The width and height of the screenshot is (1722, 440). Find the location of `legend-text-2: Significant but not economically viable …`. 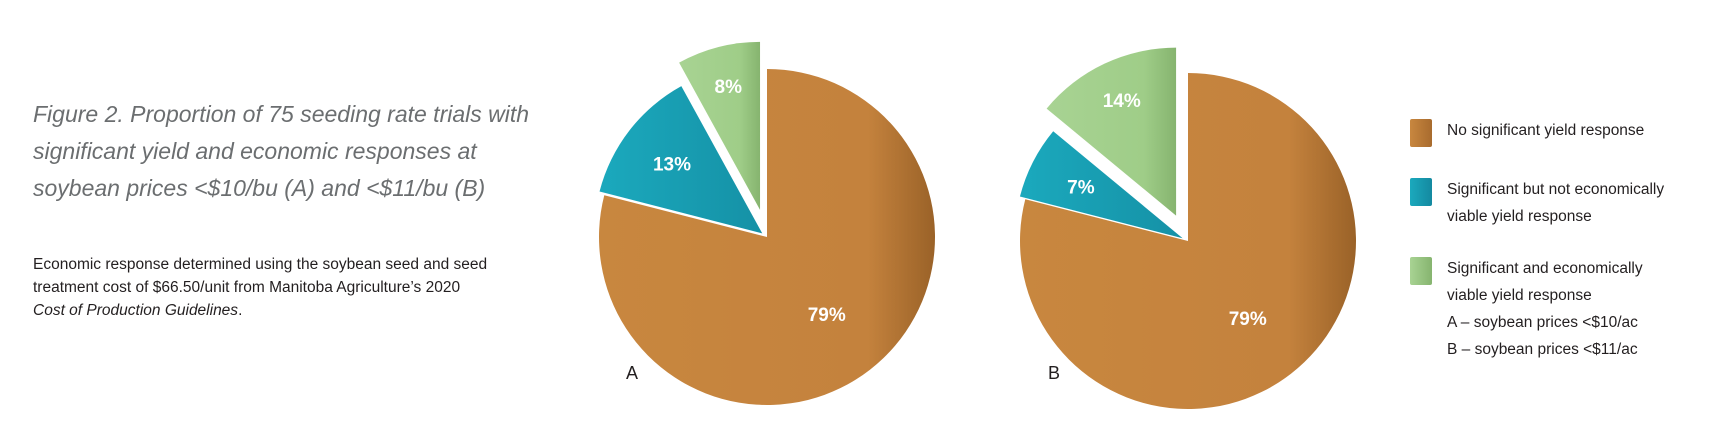

legend-text-2: Significant but not economically viable … is located at coordinates (1582, 203).